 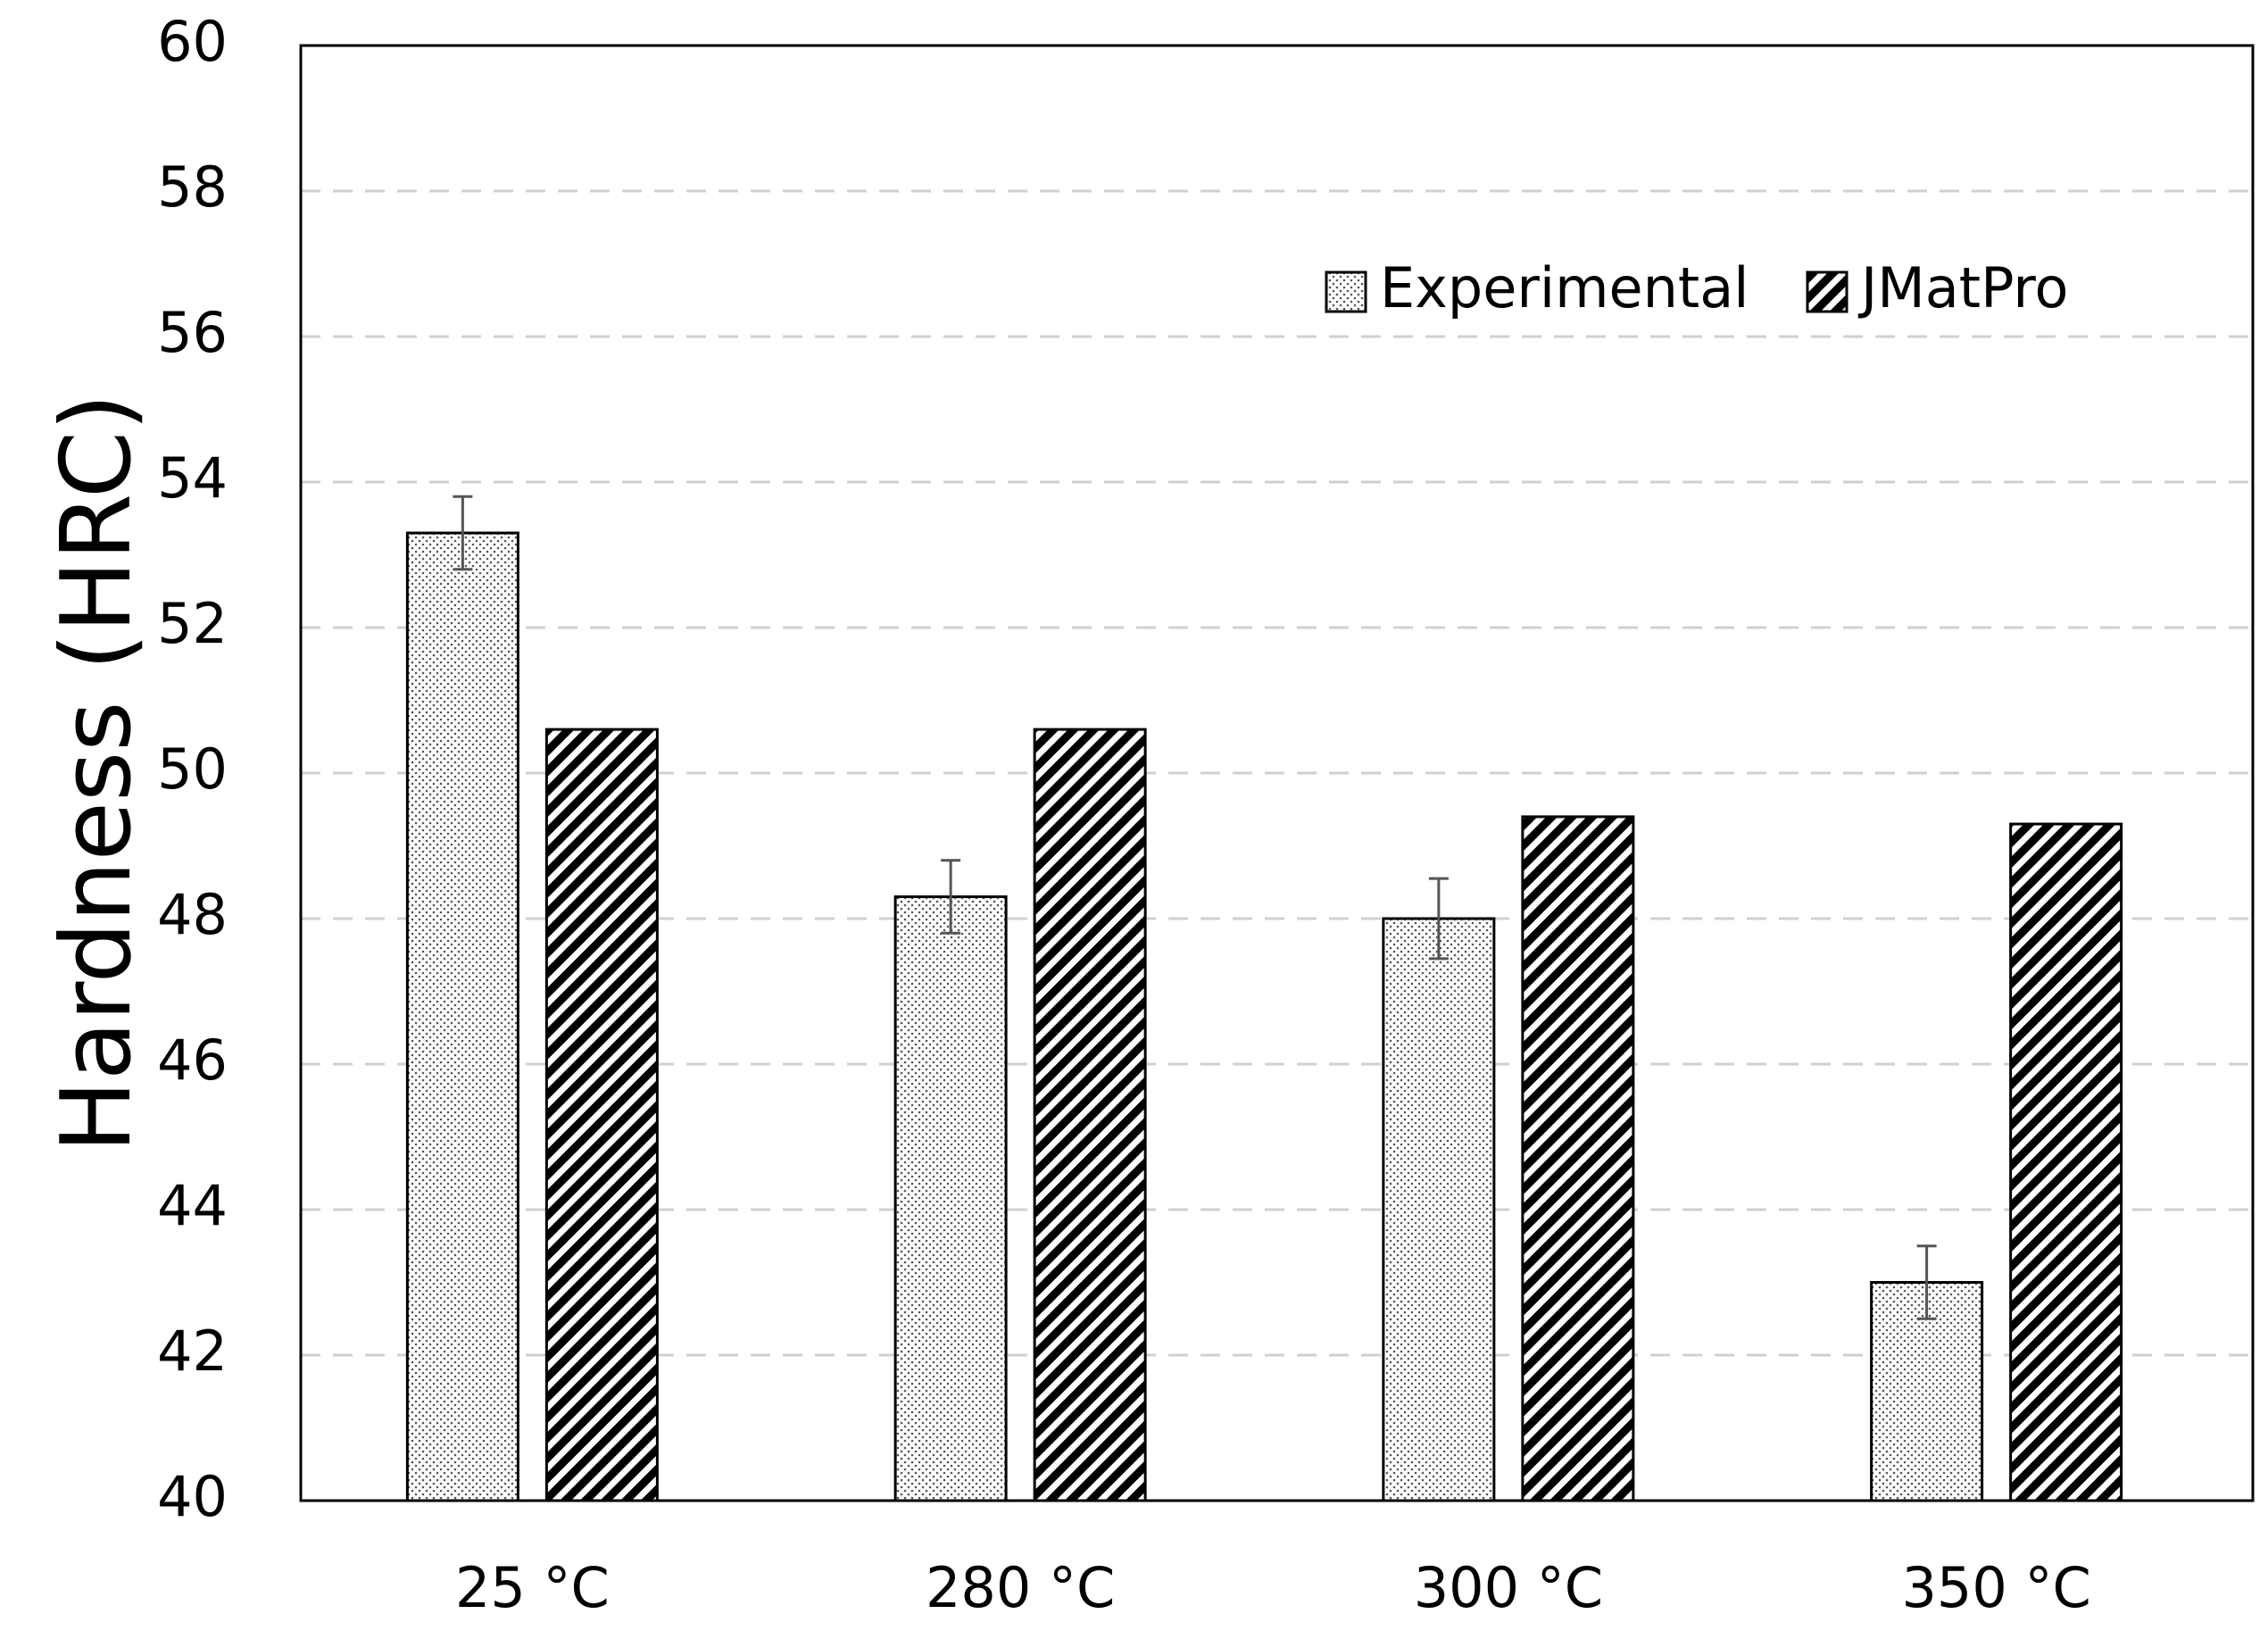 What do you see at coordinates (1963, 287) in the screenshot?
I see `legend-label-jmatpro: JMatPro` at bounding box center [1963, 287].